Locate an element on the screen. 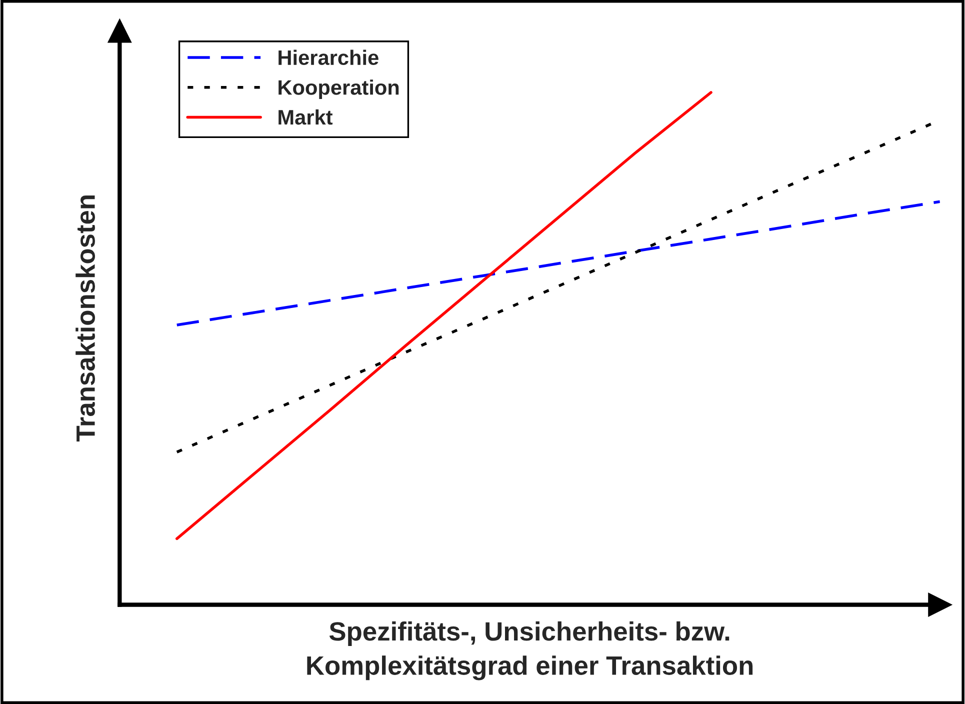 This screenshot has width=965, height=704. x-axis-title: Spezifitäts-, Unsicherheits- bzw. Komplexitätsgrad einer Transaktion is located at coordinates (530, 650).